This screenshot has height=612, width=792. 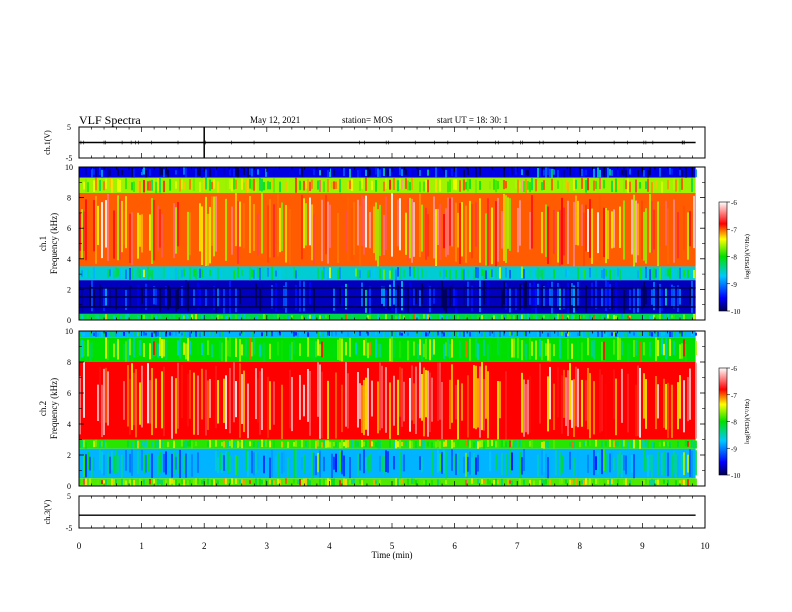 What do you see at coordinates (79, 546) in the screenshot?
I see `x-tick-label: 0` at bounding box center [79, 546].